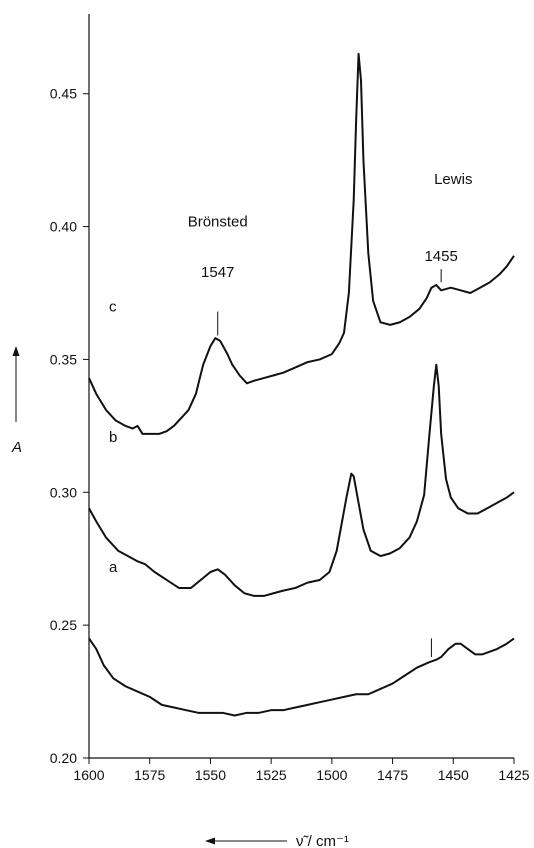 This screenshot has width=534, height=848. What do you see at coordinates (63, 359) in the screenshot?
I see `y-tick-label: 0.35` at bounding box center [63, 359].